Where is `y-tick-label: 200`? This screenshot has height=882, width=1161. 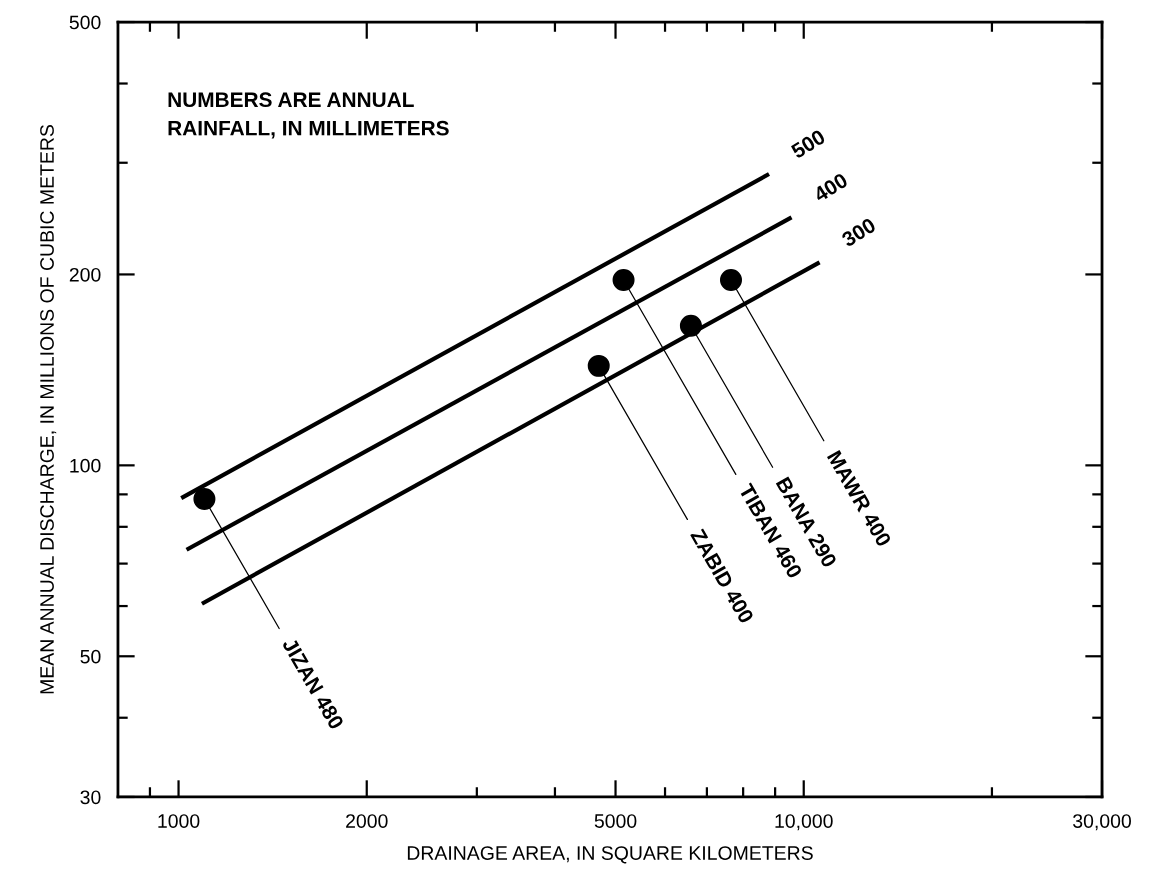
y-tick-label: 200 is located at coordinates (85, 274).